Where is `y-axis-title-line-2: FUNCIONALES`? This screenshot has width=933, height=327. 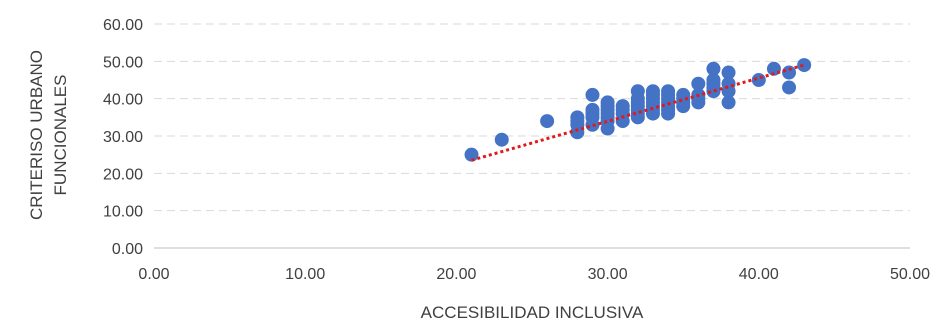
y-axis-title-line-2: FUNCIONALES is located at coordinates (60, 135).